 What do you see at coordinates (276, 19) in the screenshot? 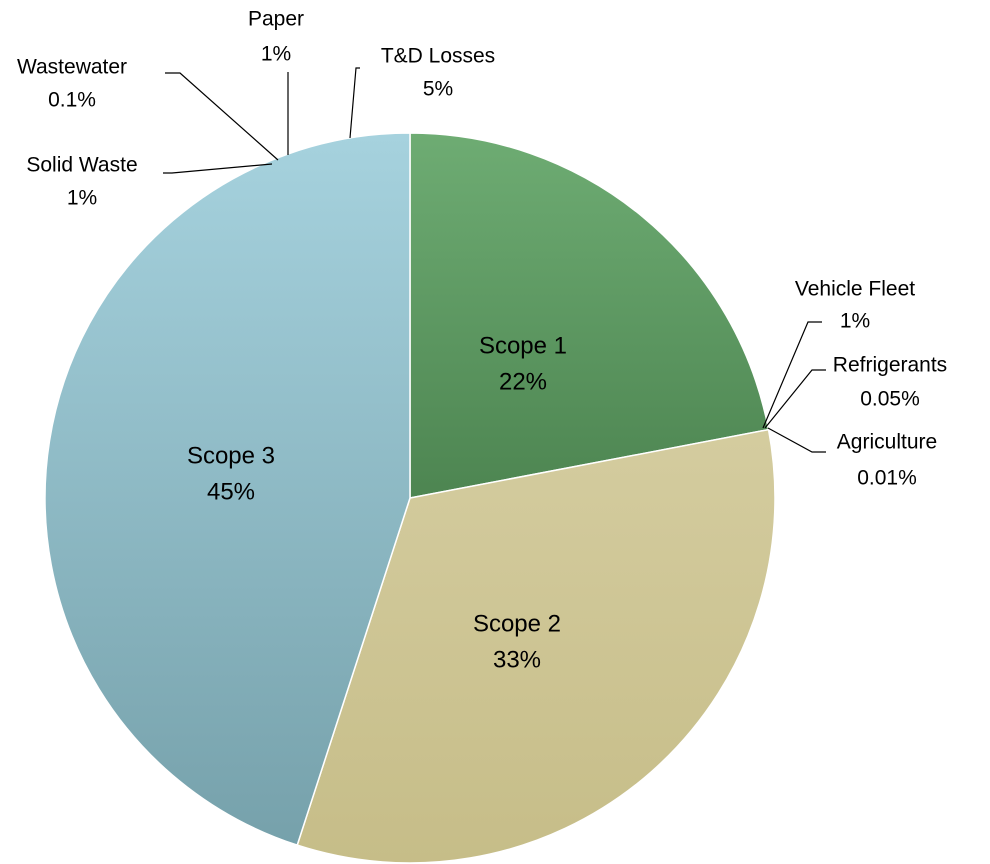
I see `annotation-label: Paper` at bounding box center [276, 19].